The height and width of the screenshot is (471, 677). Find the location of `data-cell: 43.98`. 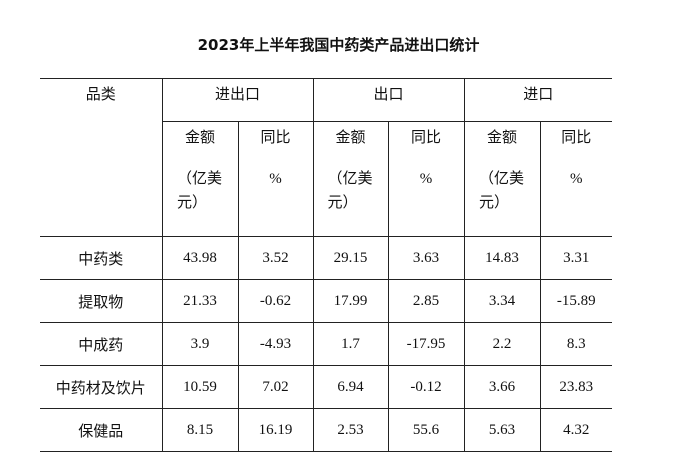

data-cell: 43.98 is located at coordinates (199, 258).